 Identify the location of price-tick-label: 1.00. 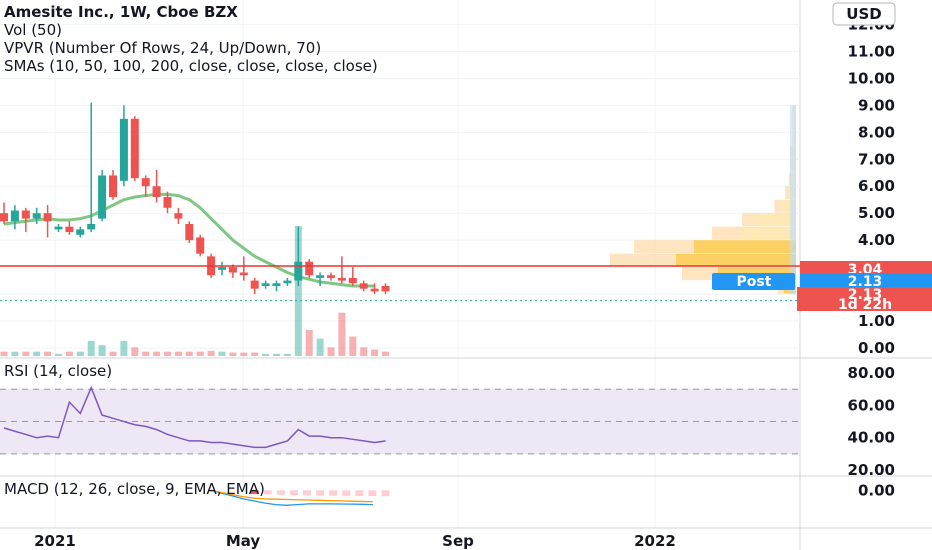
(876, 321).